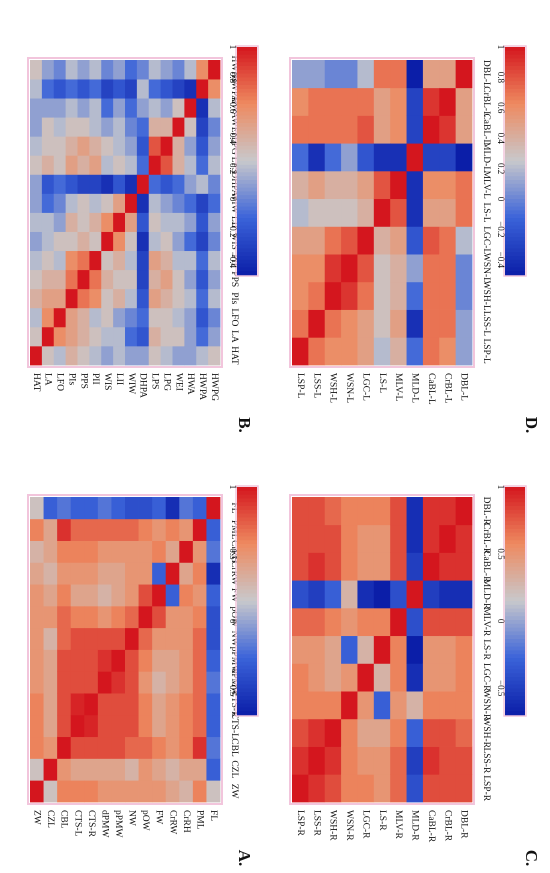 The image size is (550, 873). I want to click on heatmap-frame, so click(382, 212).